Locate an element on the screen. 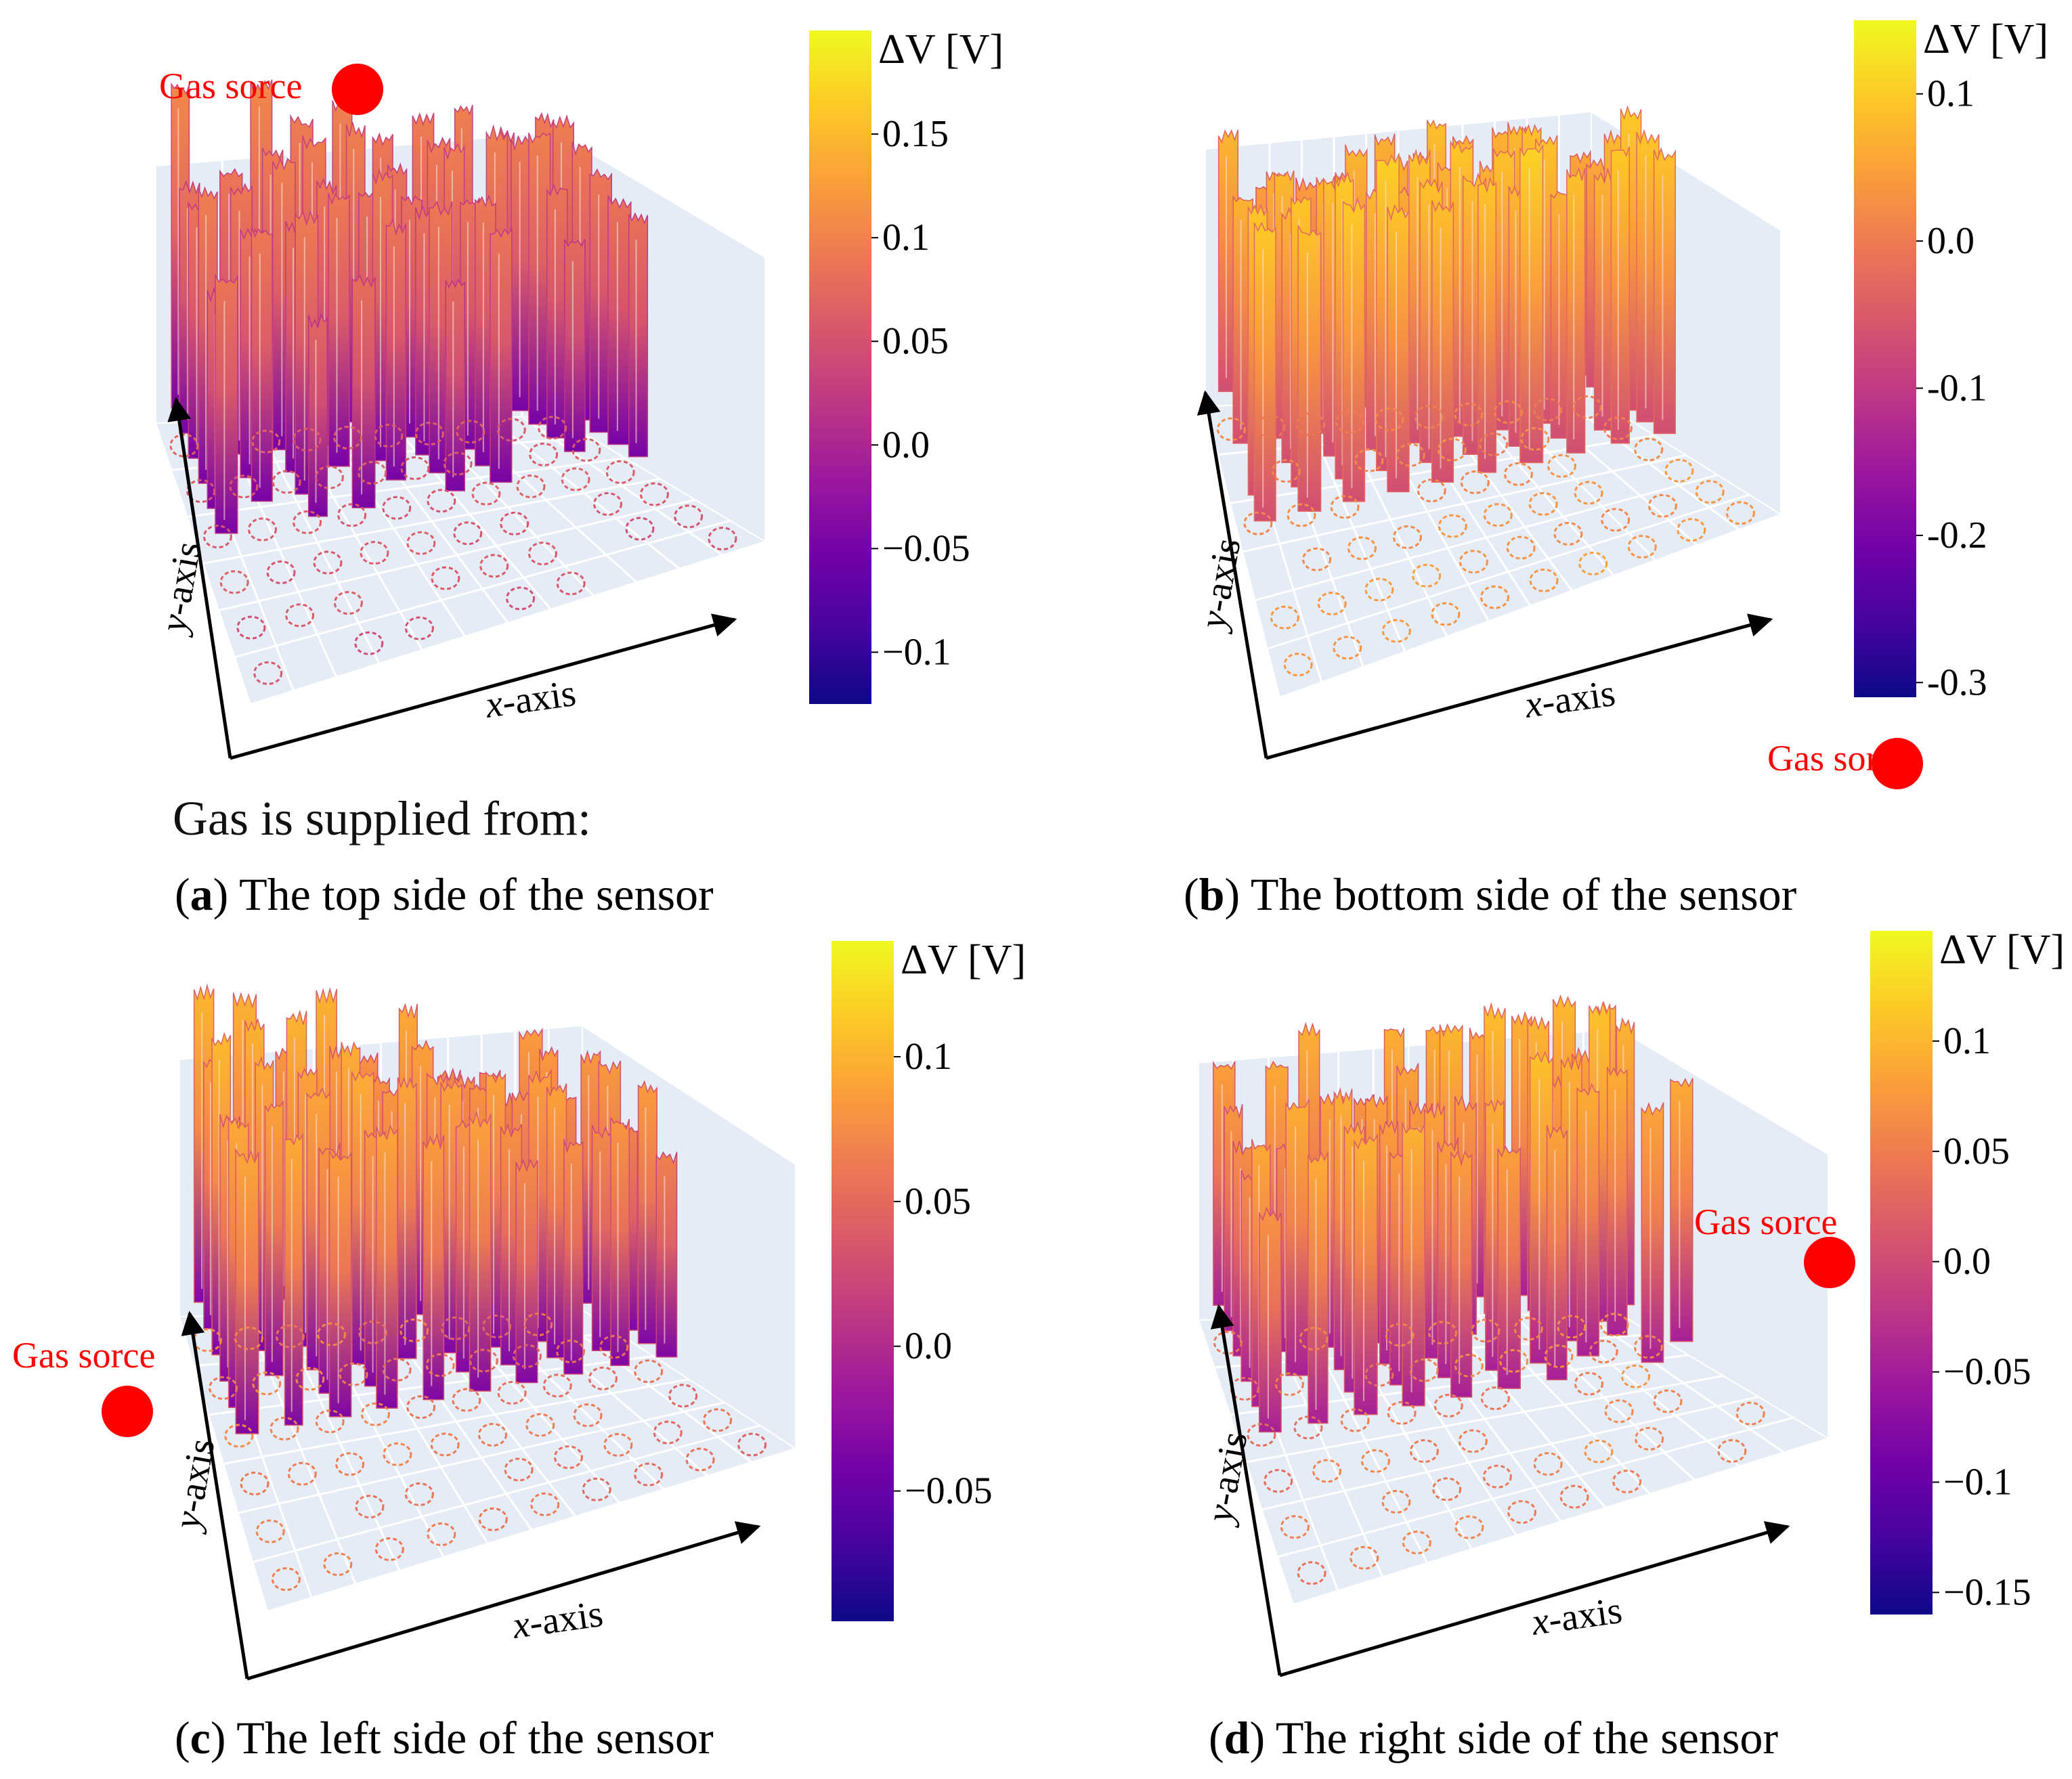  caption-d: (d) The right side of the sensor is located at coordinates (1494, 1737).